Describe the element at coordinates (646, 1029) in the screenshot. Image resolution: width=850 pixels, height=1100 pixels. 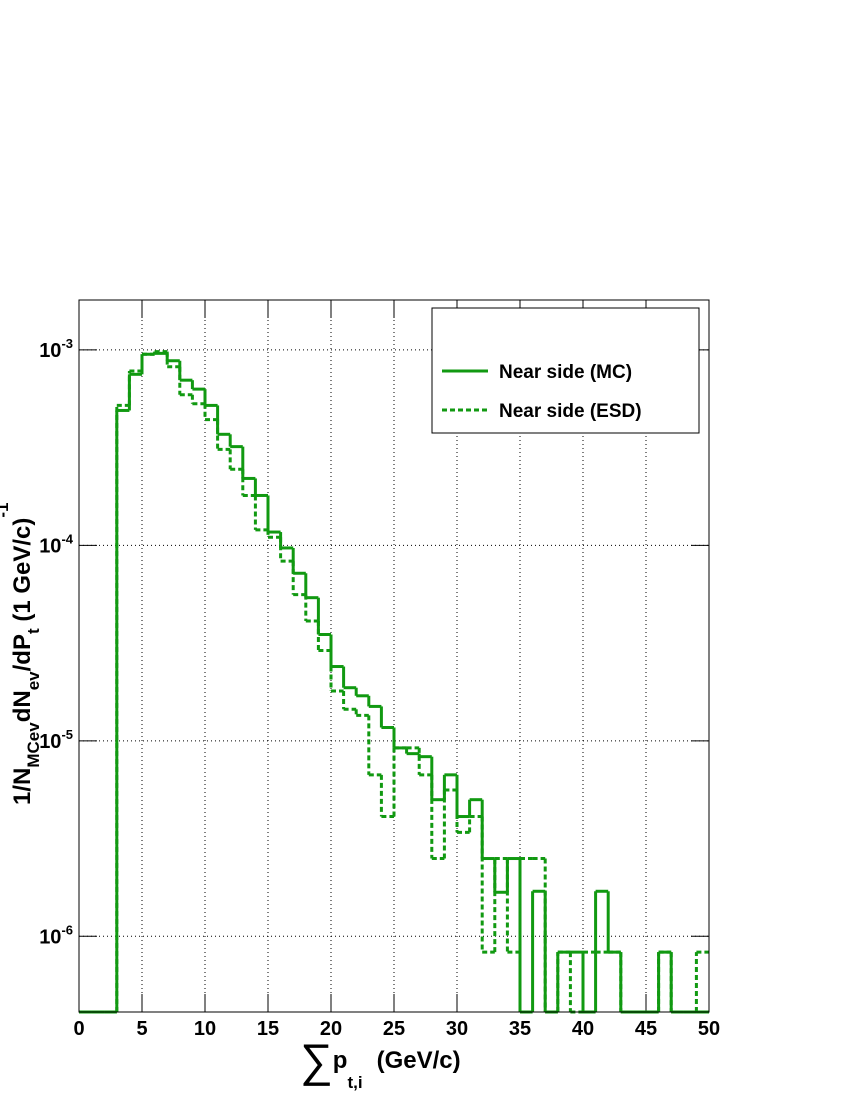
I see `x-tick-label: 45` at that location.